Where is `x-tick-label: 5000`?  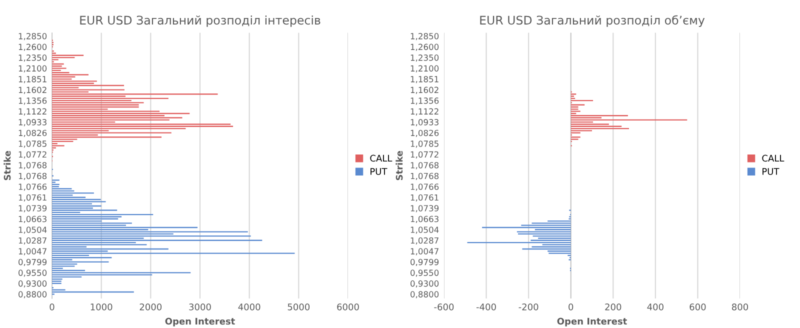 x-tick-label: 5000 is located at coordinates (299, 307).